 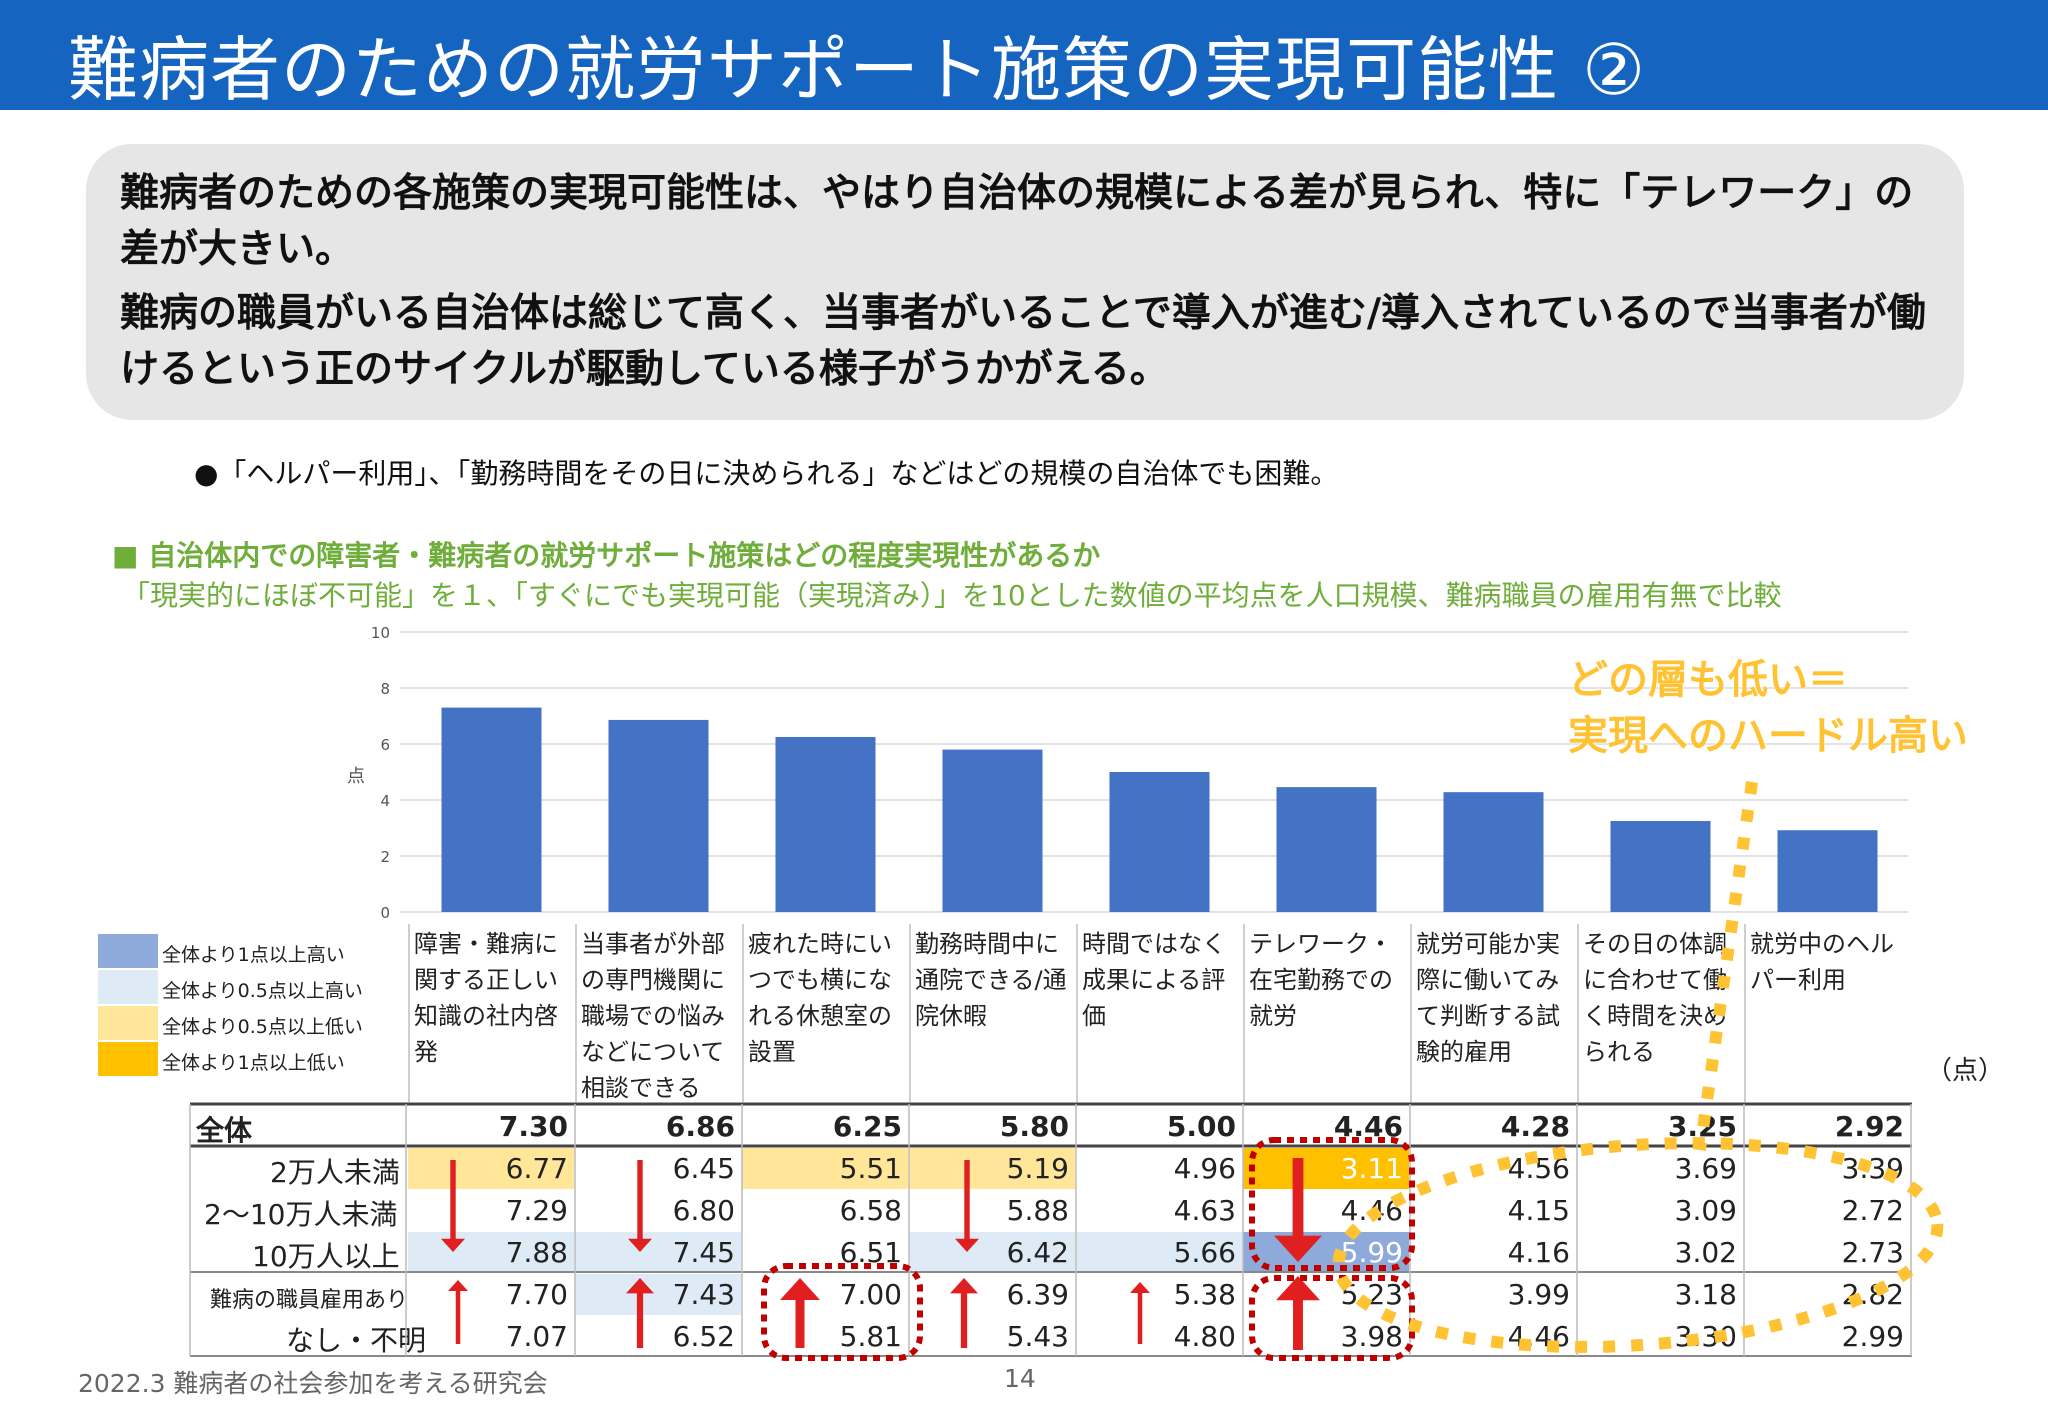 What do you see at coordinates (224, 1130) in the screenshot?
I see `row-label: 全体` at bounding box center [224, 1130].